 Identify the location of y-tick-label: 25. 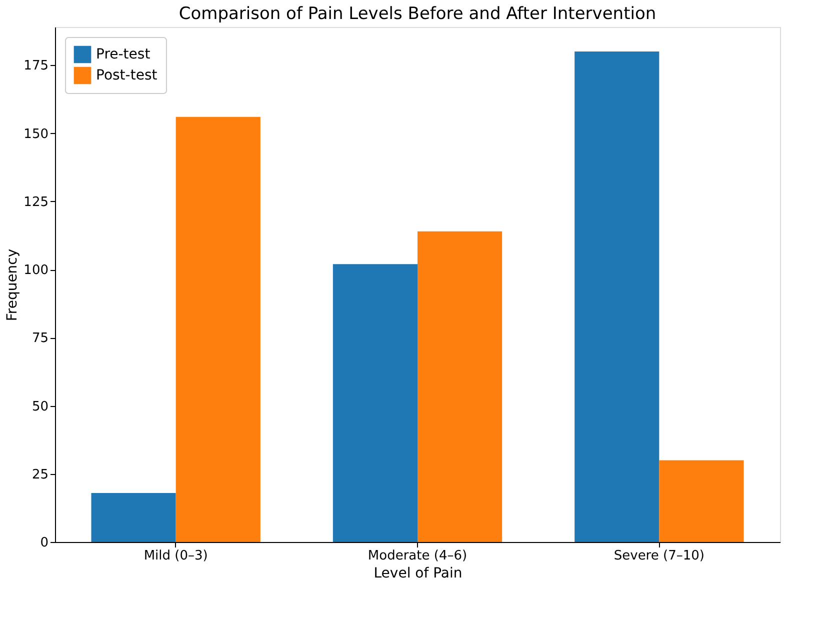
(40, 474).